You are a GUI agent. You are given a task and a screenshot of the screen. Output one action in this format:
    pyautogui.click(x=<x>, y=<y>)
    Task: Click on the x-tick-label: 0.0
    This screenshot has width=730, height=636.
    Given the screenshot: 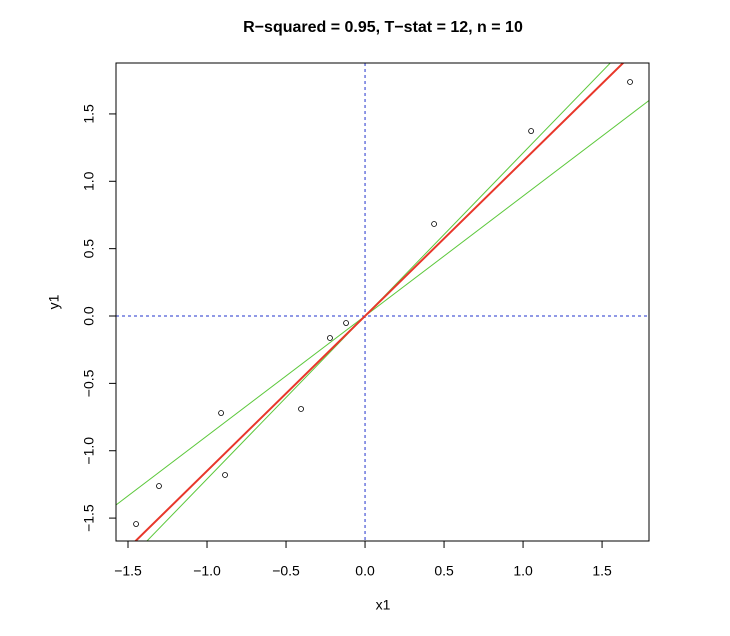 What is the action you would take?
    pyautogui.click(x=365, y=571)
    